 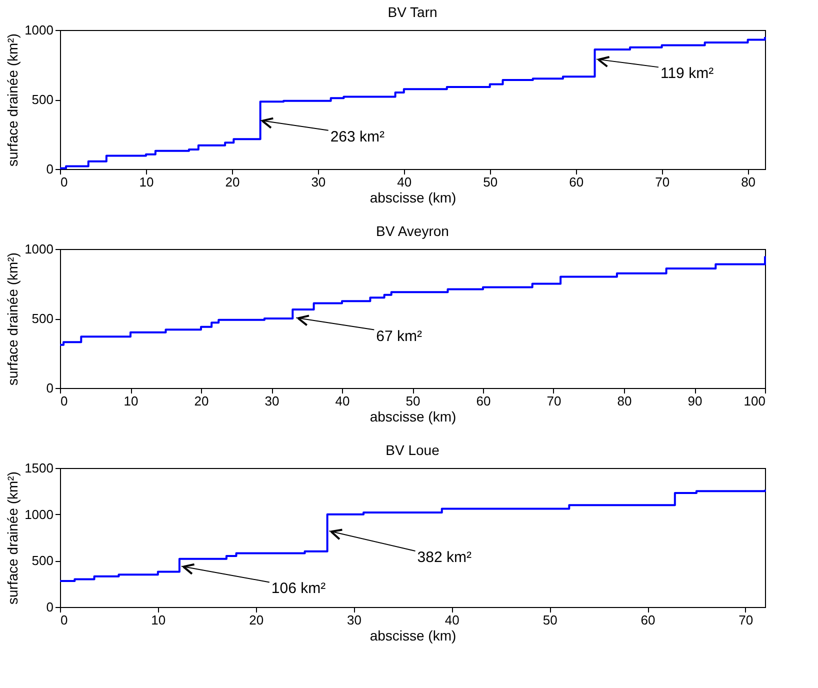 I want to click on annotation: 119 km², so click(x=687, y=73).